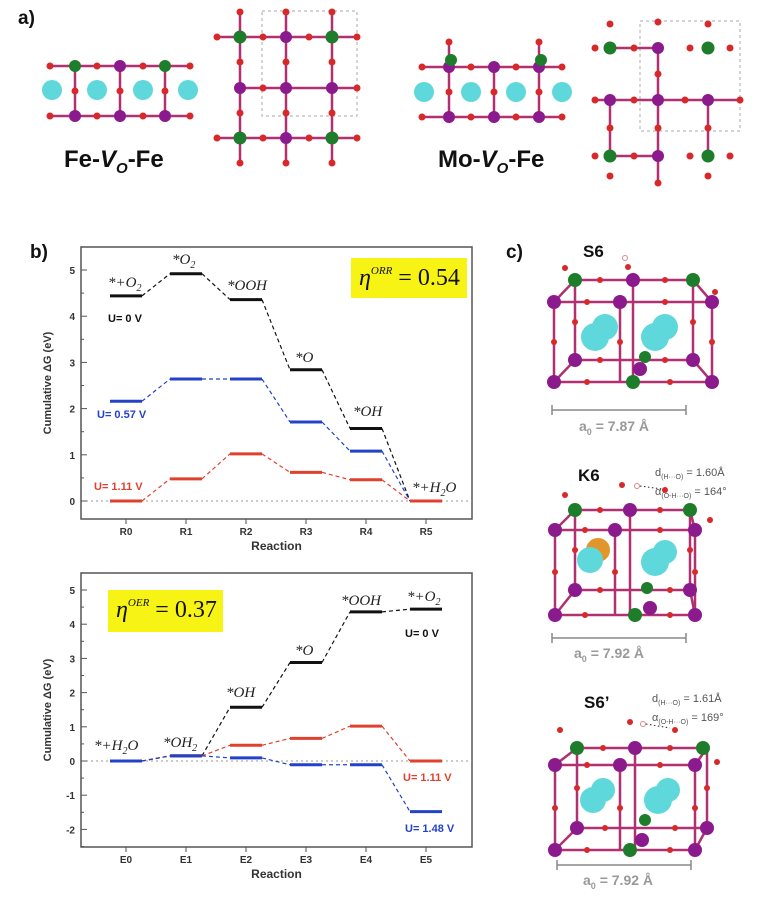 The image size is (772, 898). I want to click on x-tick-label: R2, so click(246, 532).